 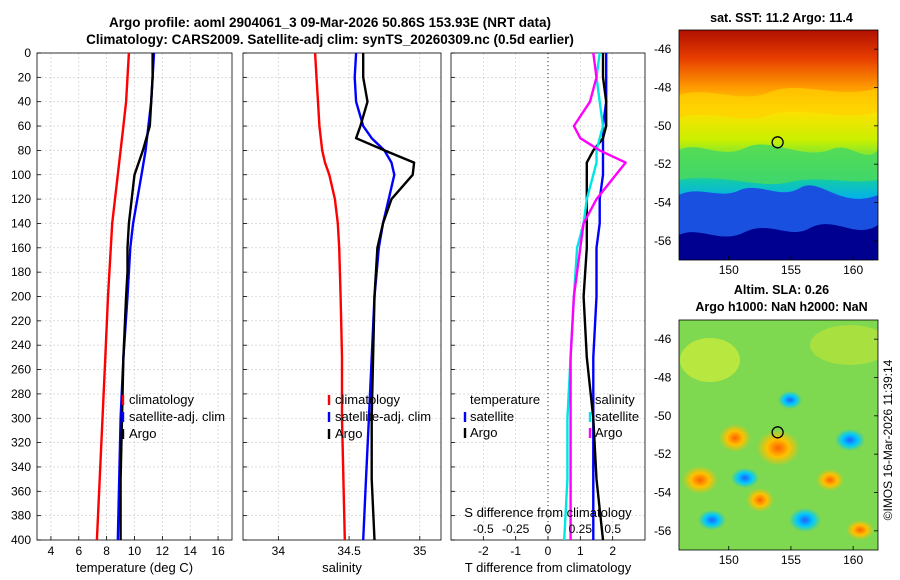 What do you see at coordinates (21, 199) in the screenshot?
I see `y-tick-label: 120` at bounding box center [21, 199].